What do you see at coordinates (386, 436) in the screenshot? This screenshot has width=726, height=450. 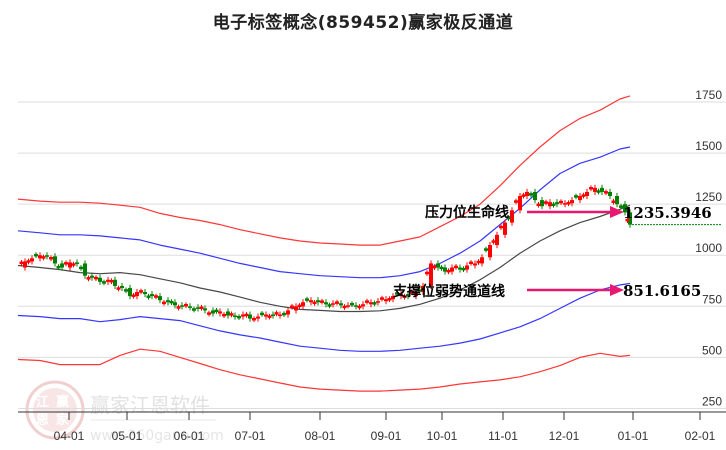 I see `x-tick-label: 09-01` at bounding box center [386, 436].